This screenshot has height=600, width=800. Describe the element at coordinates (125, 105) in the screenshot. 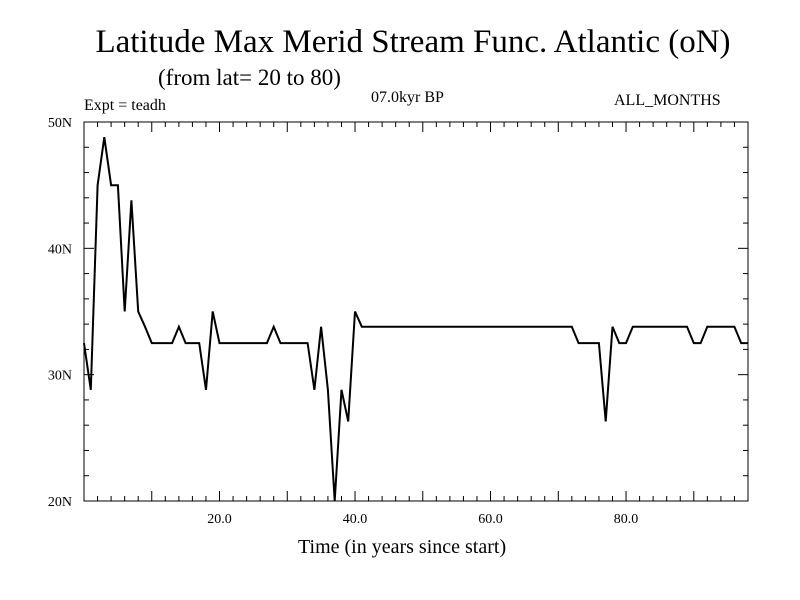

I see `experiment-label: Expt = teadh` at that location.